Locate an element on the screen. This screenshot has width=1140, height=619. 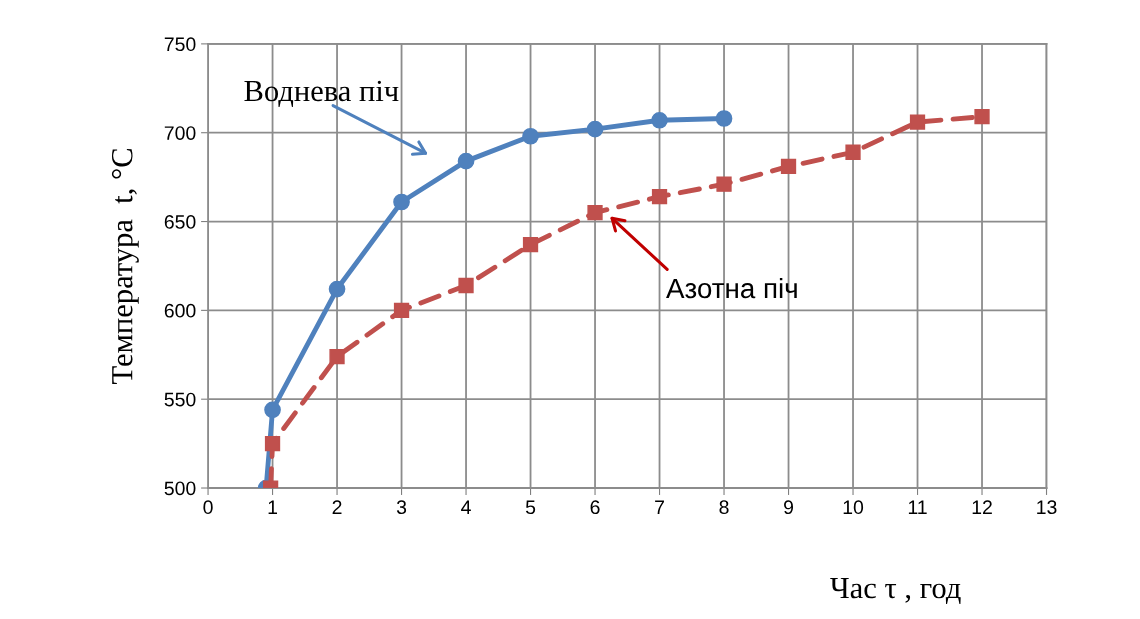
x-tick-label: 1 is located at coordinates (273, 507).